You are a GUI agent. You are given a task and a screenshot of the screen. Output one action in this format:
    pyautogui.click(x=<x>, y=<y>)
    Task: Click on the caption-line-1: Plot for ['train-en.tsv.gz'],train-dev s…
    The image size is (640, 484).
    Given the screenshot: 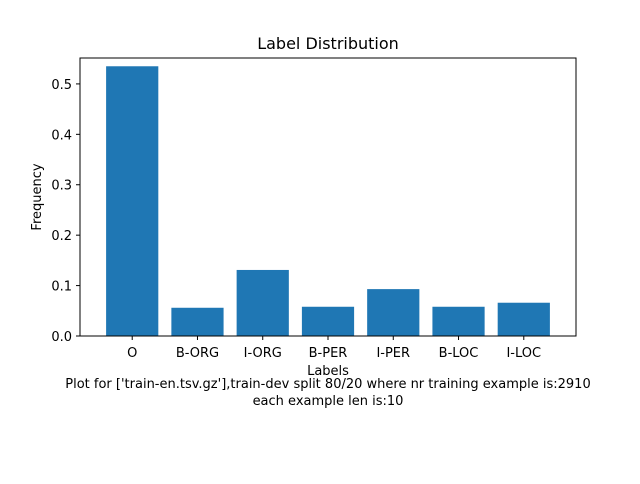 What is the action you would take?
    pyautogui.click(x=327, y=384)
    